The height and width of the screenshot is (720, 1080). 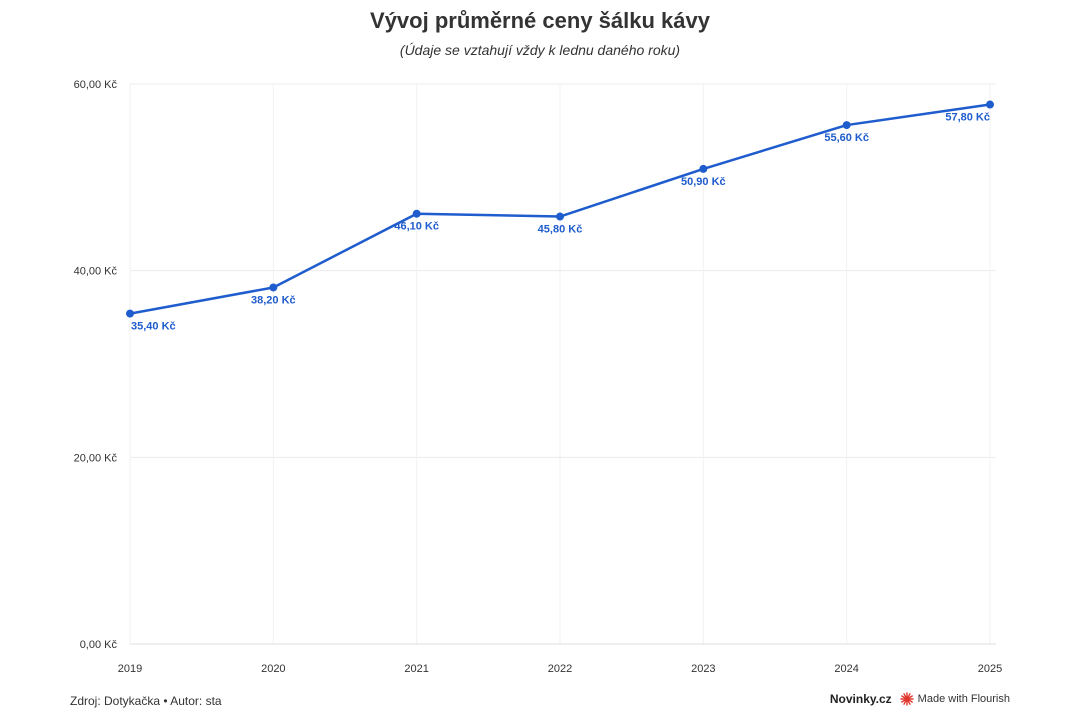 I want to click on x-tick-label: 2025, so click(x=990, y=669).